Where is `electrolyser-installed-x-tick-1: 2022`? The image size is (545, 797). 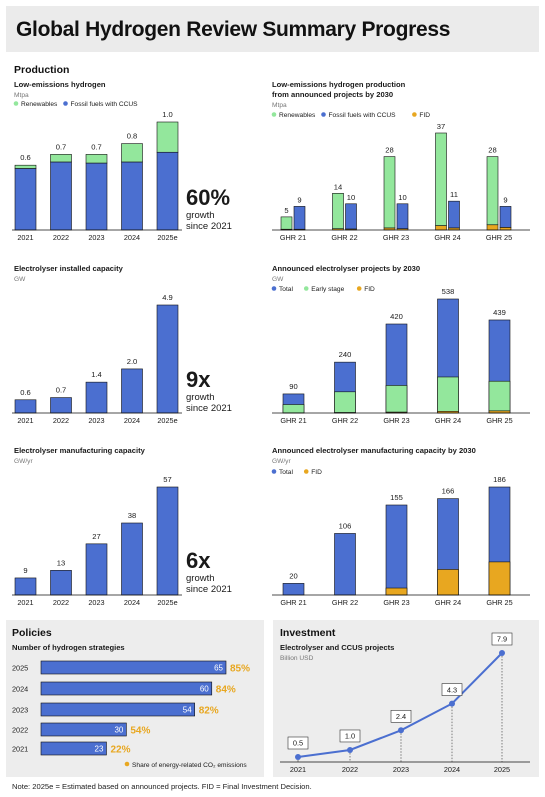
electrolyser-installed-x-tick-1: 2022 is located at coordinates (61, 420).